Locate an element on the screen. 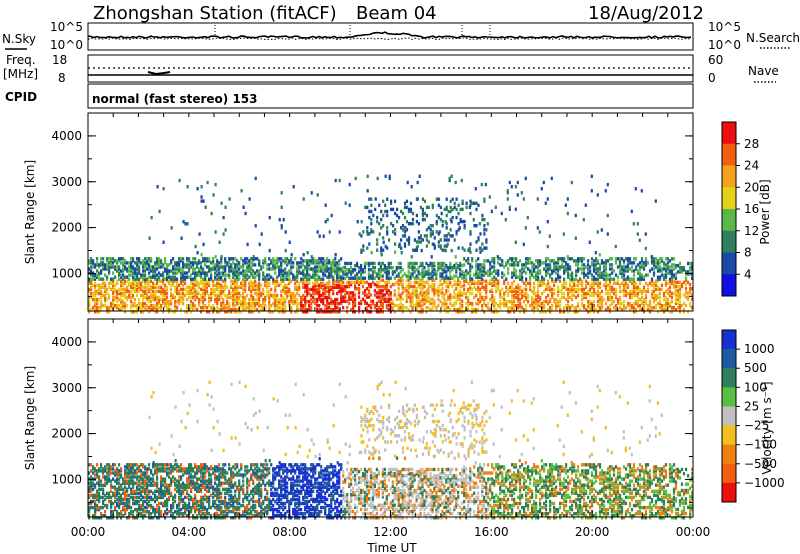  colorbar-segment is located at coordinates (729, 263).